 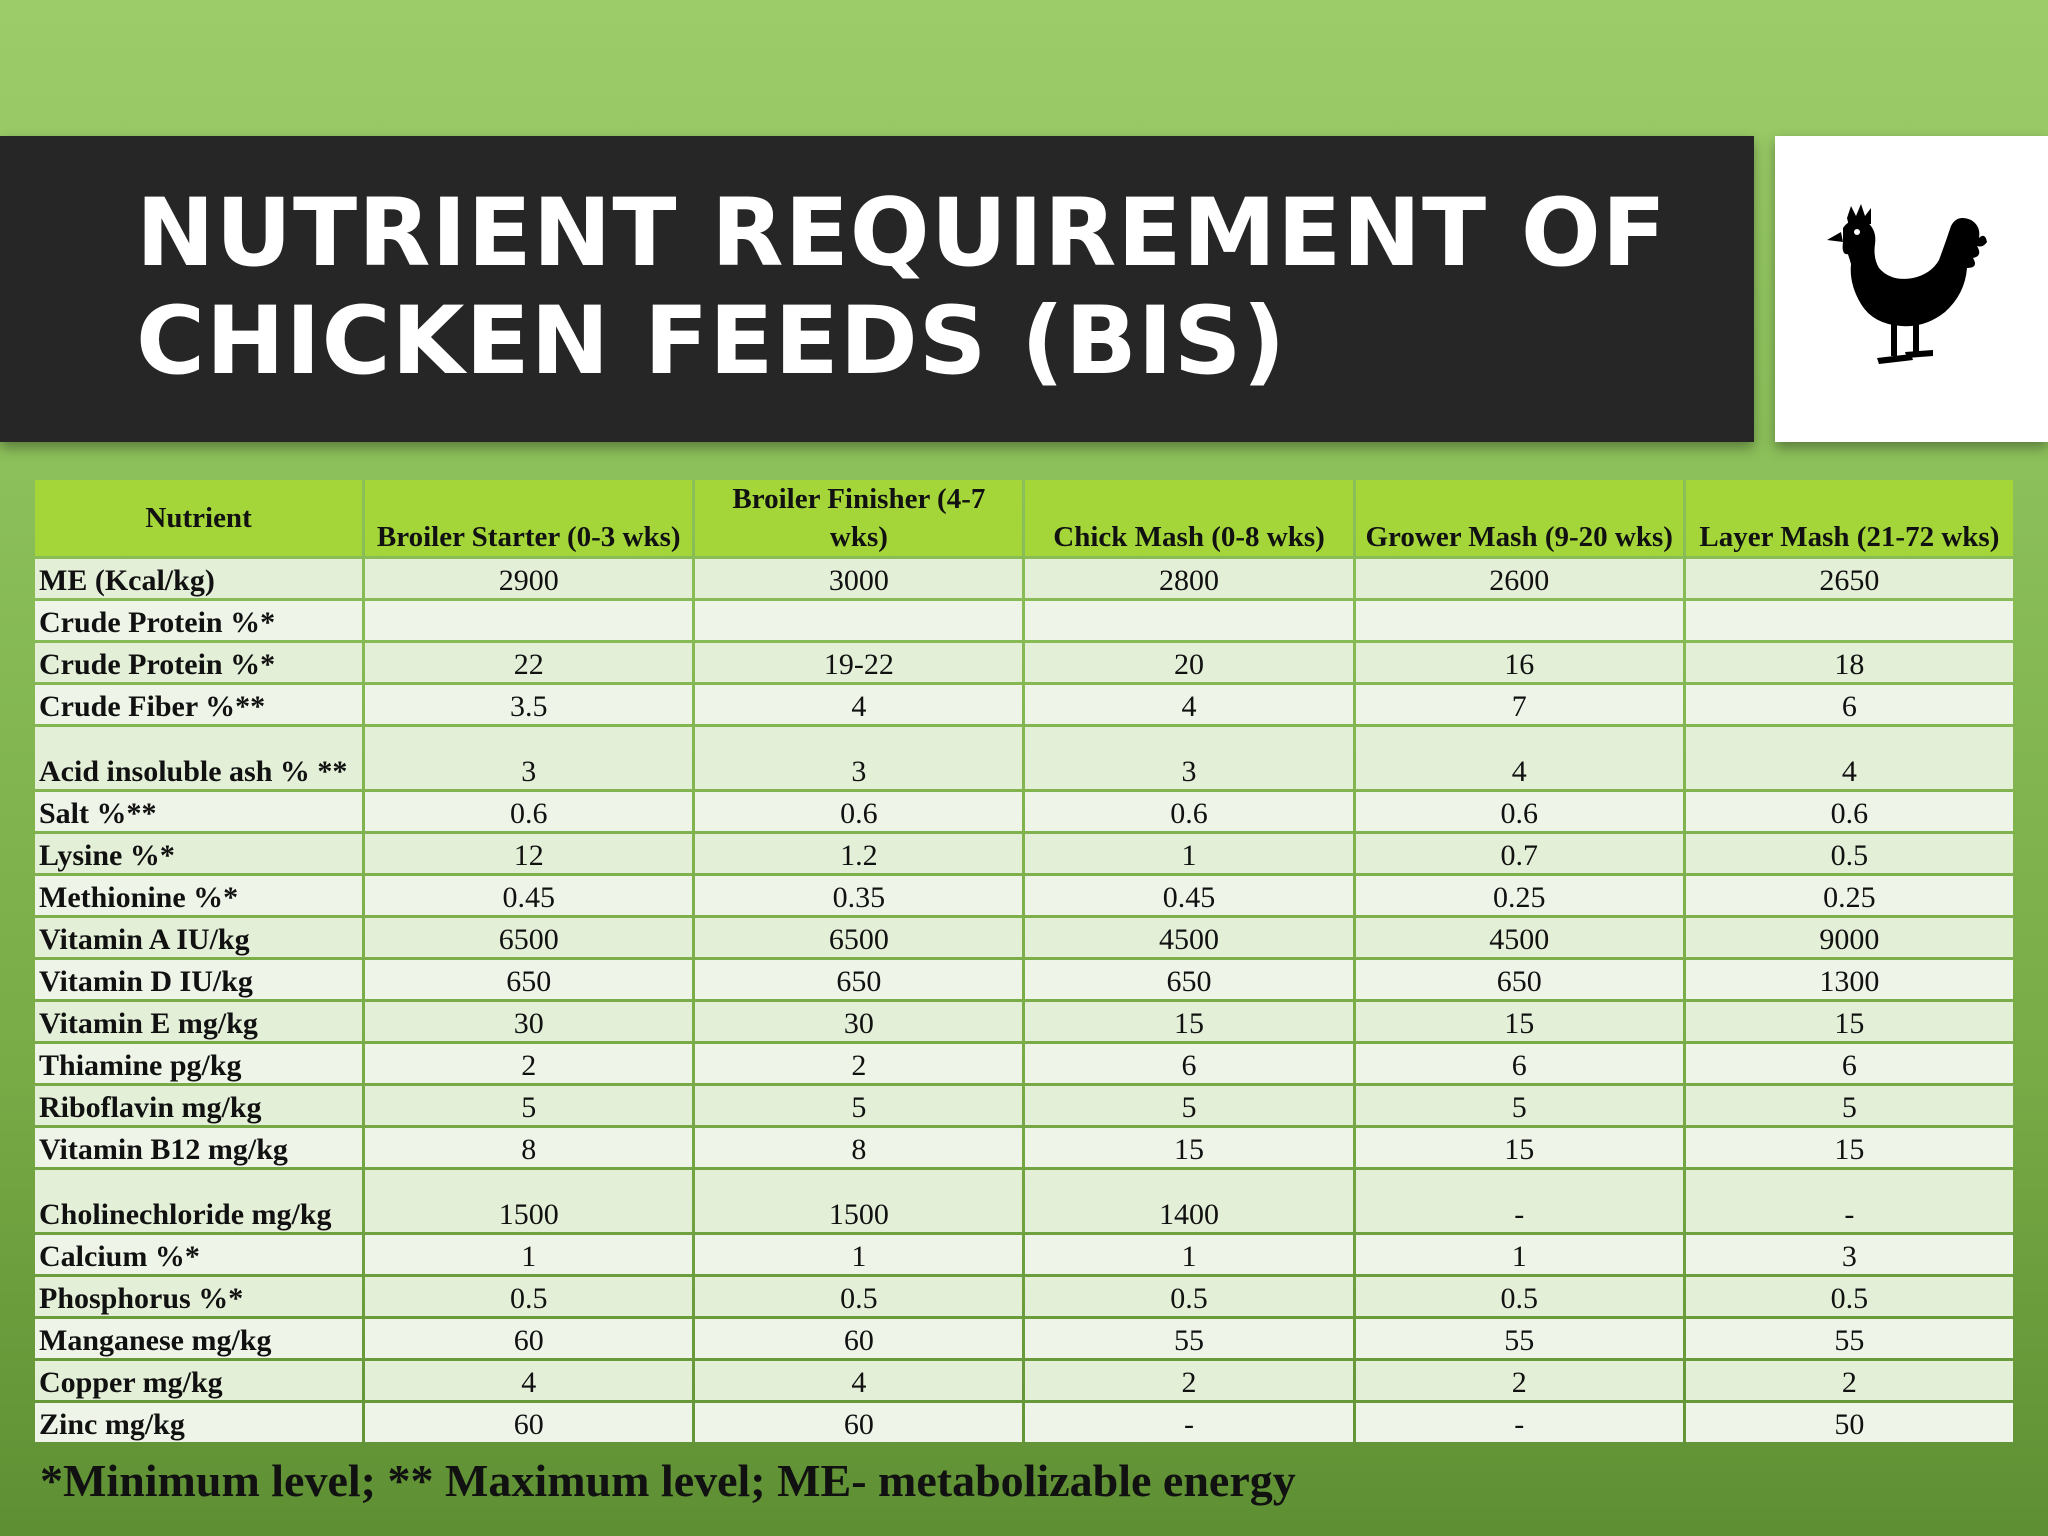 I want to click on nutrient-name-cell: Manganese mg/kg, so click(x=199, y=1338).